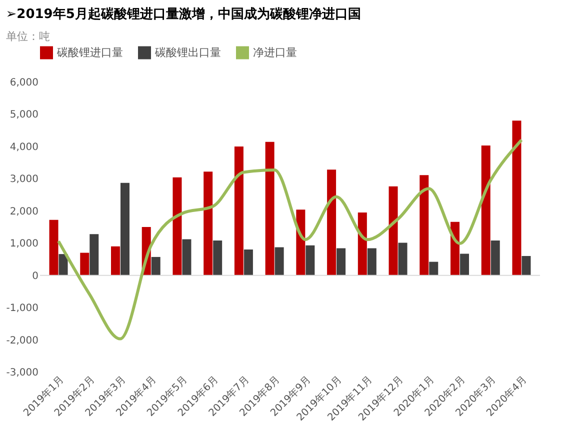 The width and height of the screenshot is (572, 445). I want to click on y-tick-label: 2,000, so click(24, 212).